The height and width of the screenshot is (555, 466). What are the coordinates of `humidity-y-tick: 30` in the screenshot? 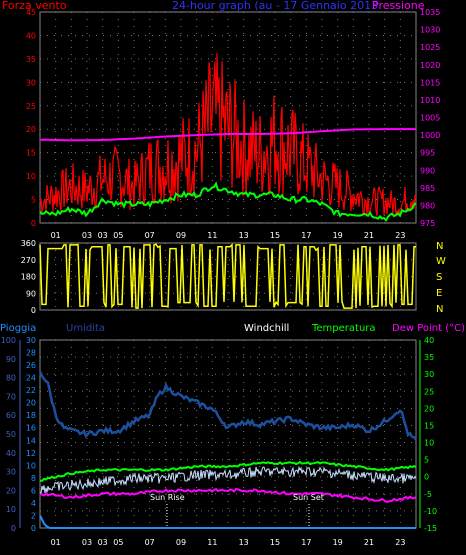 It's located at (11, 472).